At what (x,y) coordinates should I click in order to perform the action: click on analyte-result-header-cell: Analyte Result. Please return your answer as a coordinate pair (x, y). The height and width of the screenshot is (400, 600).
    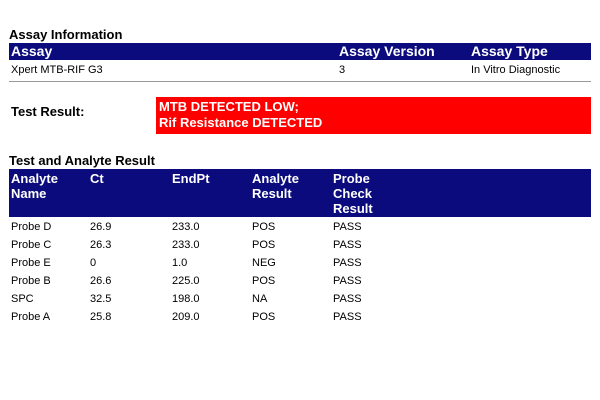
    Looking at the image, I should click on (275, 186).